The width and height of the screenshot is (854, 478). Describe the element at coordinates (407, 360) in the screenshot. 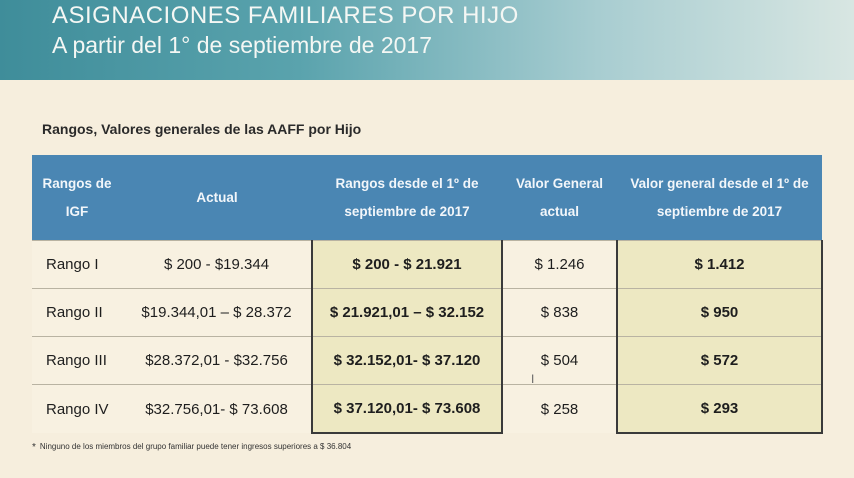

I see `cell-rango-nuevo: $ 32.152,01- $ 37.120` at that location.